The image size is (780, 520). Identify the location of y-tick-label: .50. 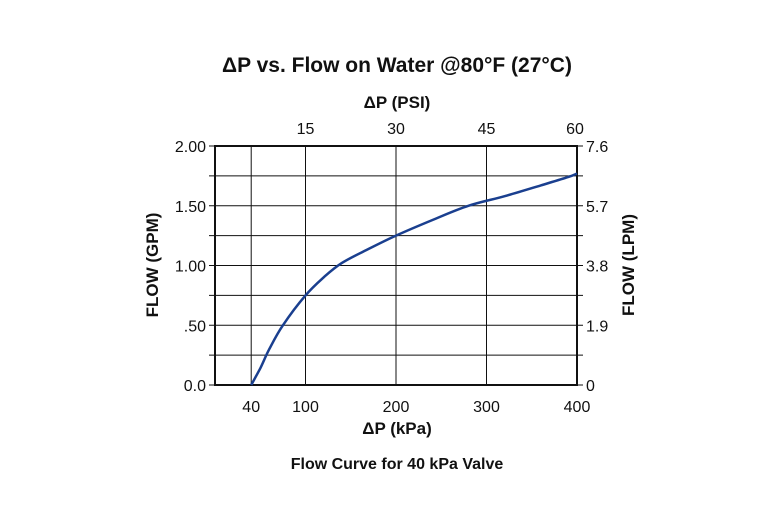
(195, 326).